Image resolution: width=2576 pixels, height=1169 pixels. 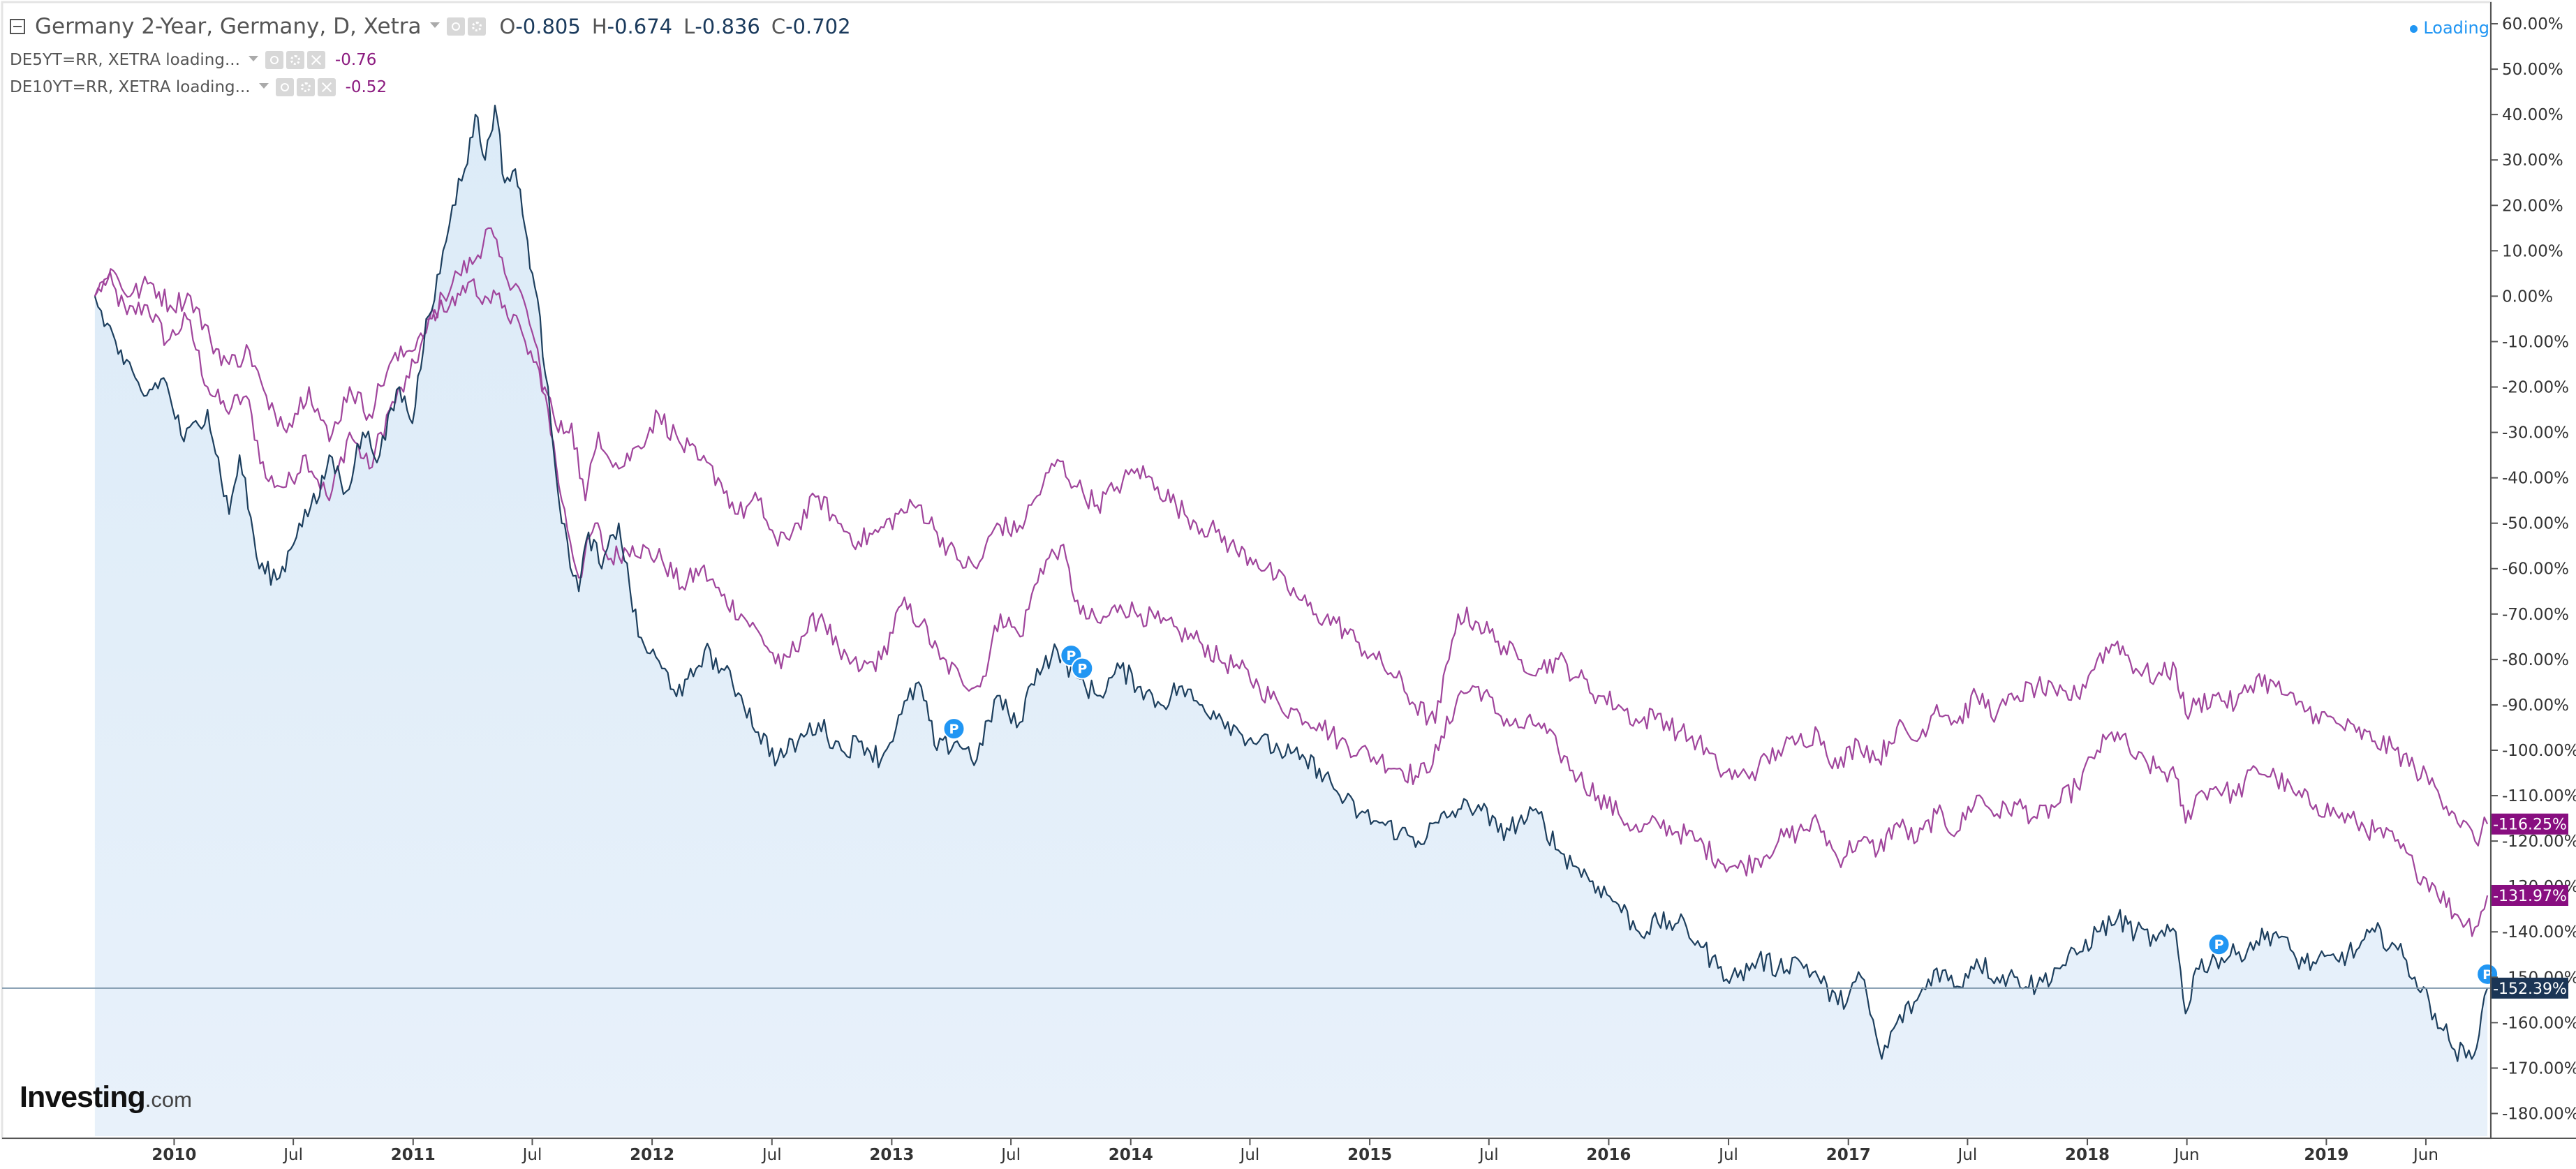 What do you see at coordinates (778, 26) in the screenshot?
I see `close-key: C` at bounding box center [778, 26].